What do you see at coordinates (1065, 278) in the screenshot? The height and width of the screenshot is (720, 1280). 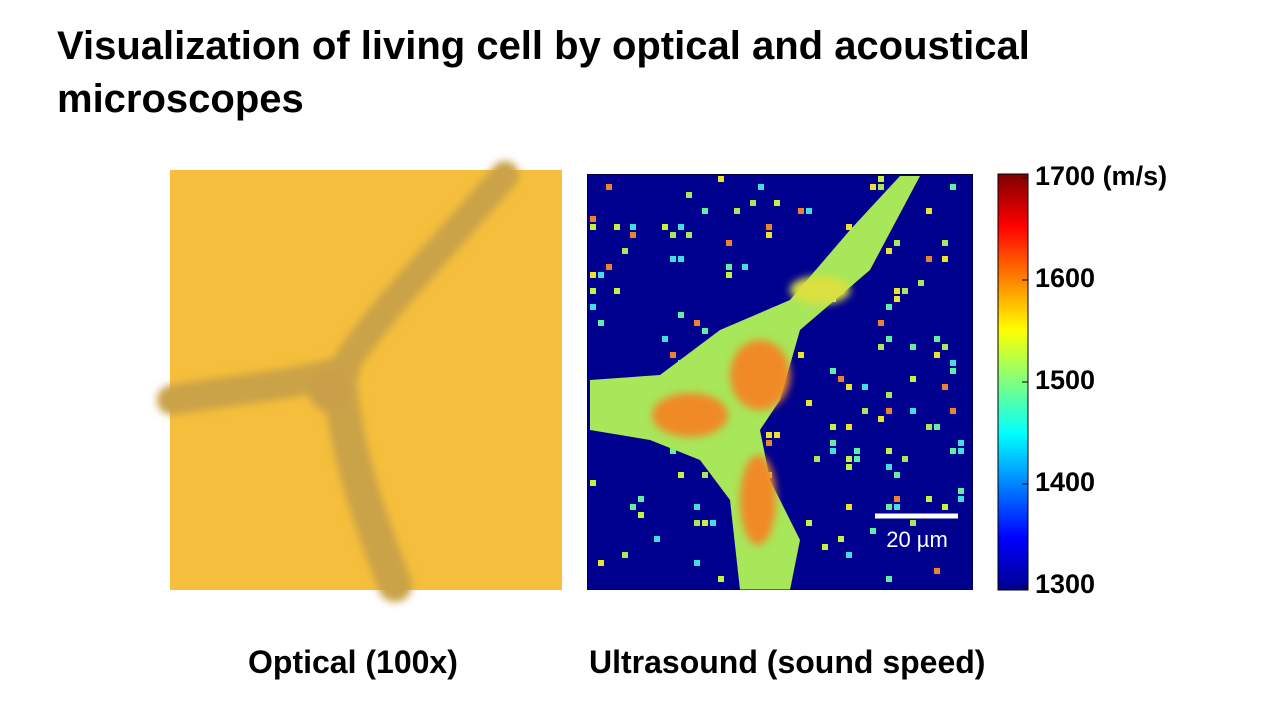 I see `colorbar-tick-label: 1600` at bounding box center [1065, 278].